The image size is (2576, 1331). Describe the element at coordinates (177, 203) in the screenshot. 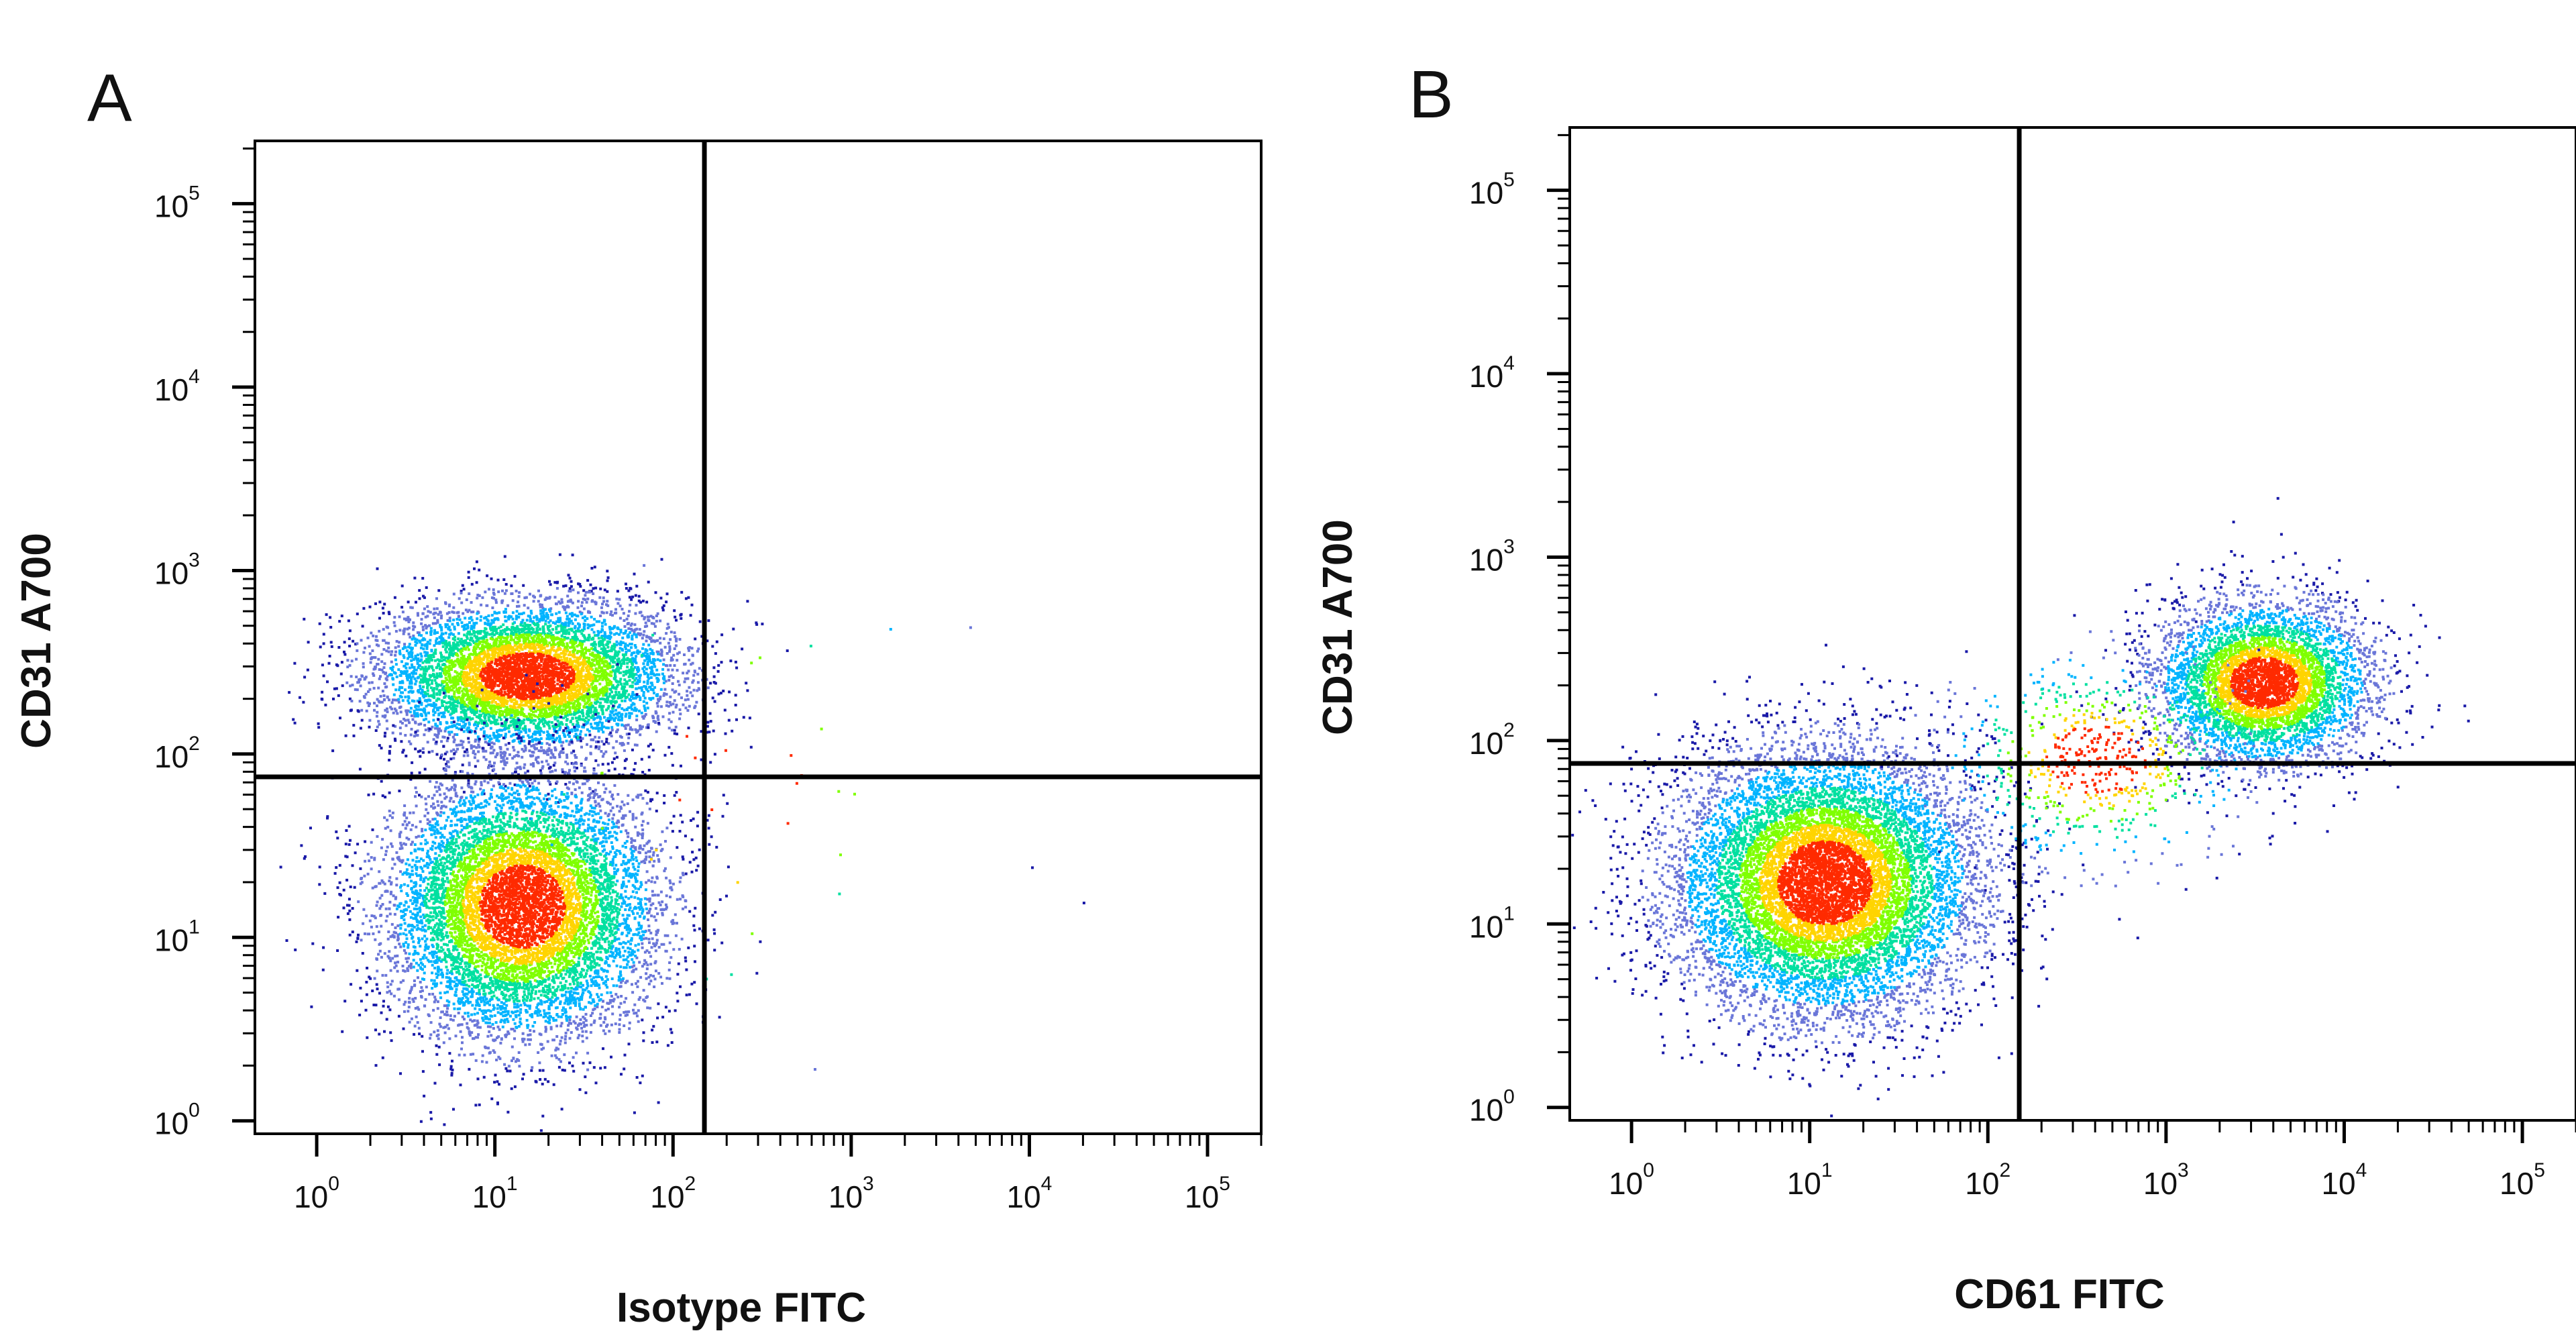

I see `panel-a-y-tick-label: 10⁵` at that location.